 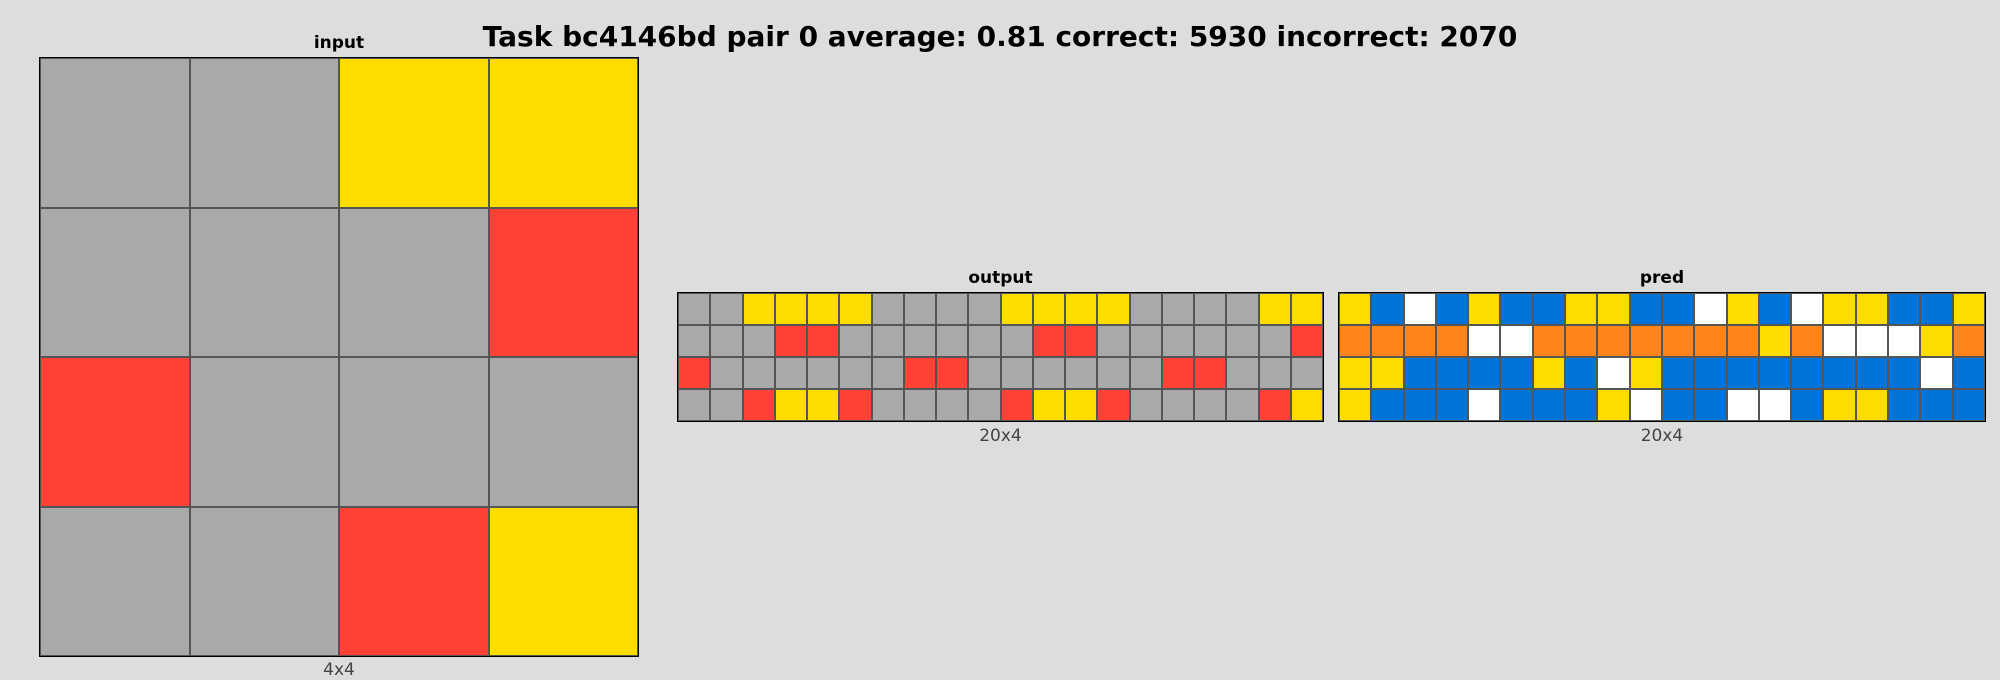 What do you see at coordinates (1000, 278) in the screenshot?
I see `output-panel-title: output` at bounding box center [1000, 278].